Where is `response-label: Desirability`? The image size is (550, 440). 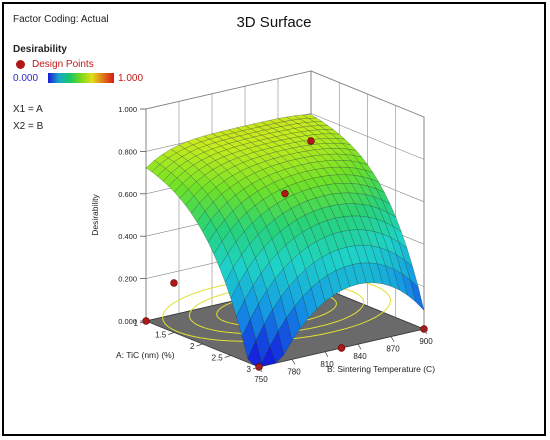
response-label: Desirability is located at coordinates (40, 49).